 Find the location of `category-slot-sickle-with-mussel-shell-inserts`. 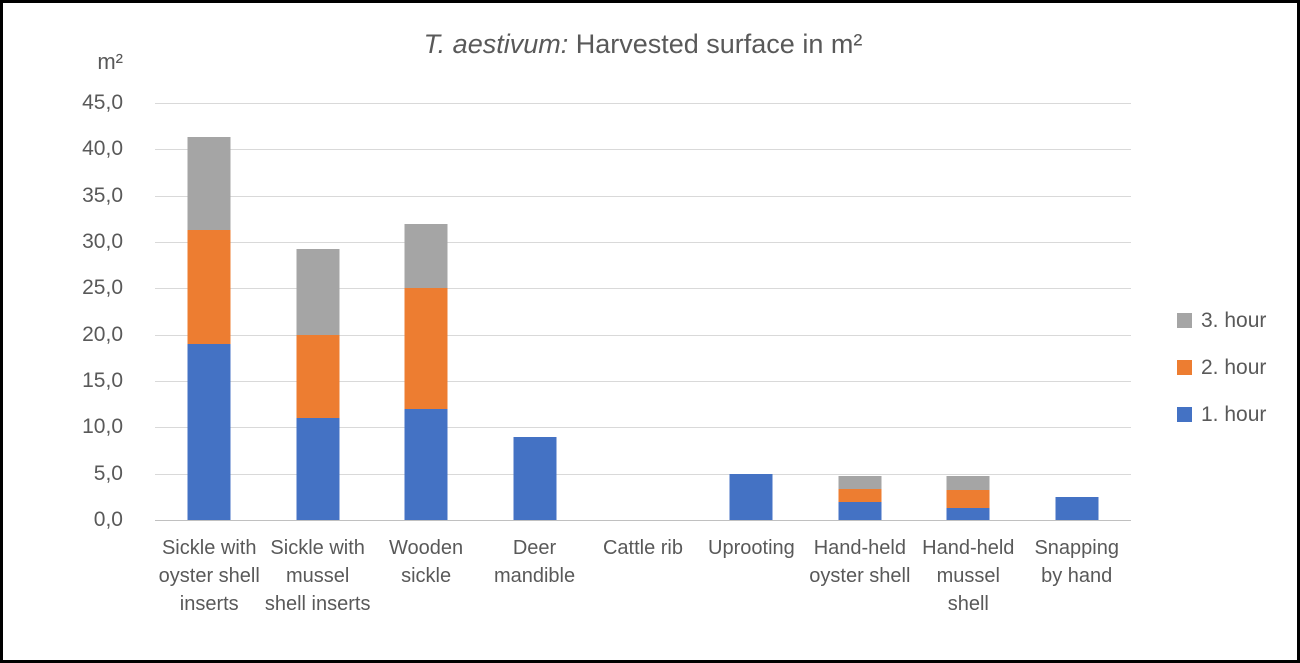

category-slot-sickle-with-mussel-shell-inserts is located at coordinates (317, 311).